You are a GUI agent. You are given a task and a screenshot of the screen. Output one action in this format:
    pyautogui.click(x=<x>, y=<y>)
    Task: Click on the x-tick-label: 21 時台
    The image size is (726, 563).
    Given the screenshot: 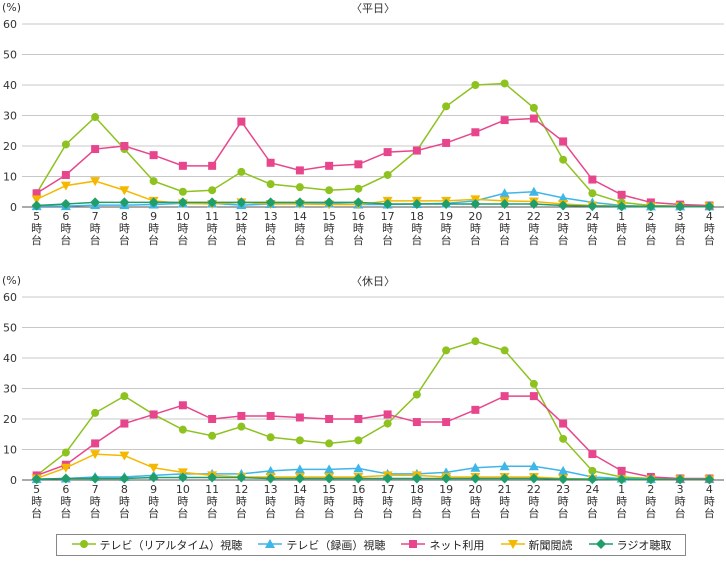 What is the action you would take?
    pyautogui.click(x=505, y=501)
    